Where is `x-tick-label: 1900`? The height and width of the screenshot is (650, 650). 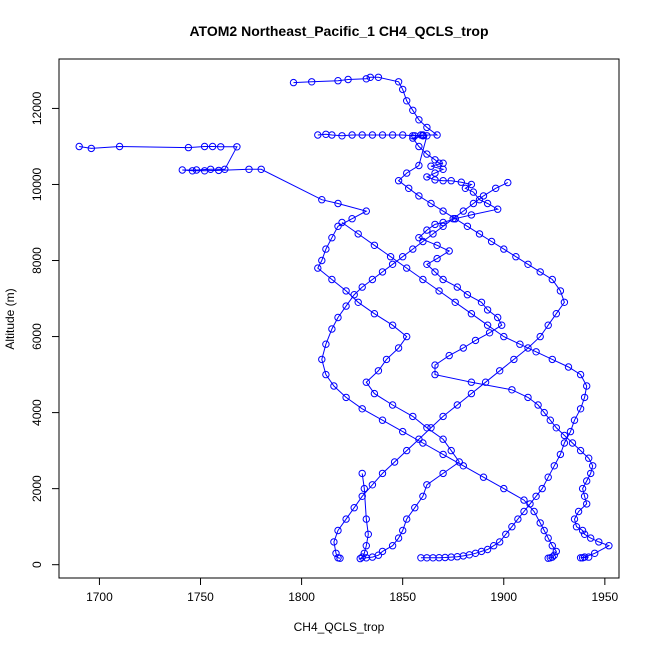 x-tick-label: 1900 is located at coordinates (503, 597).